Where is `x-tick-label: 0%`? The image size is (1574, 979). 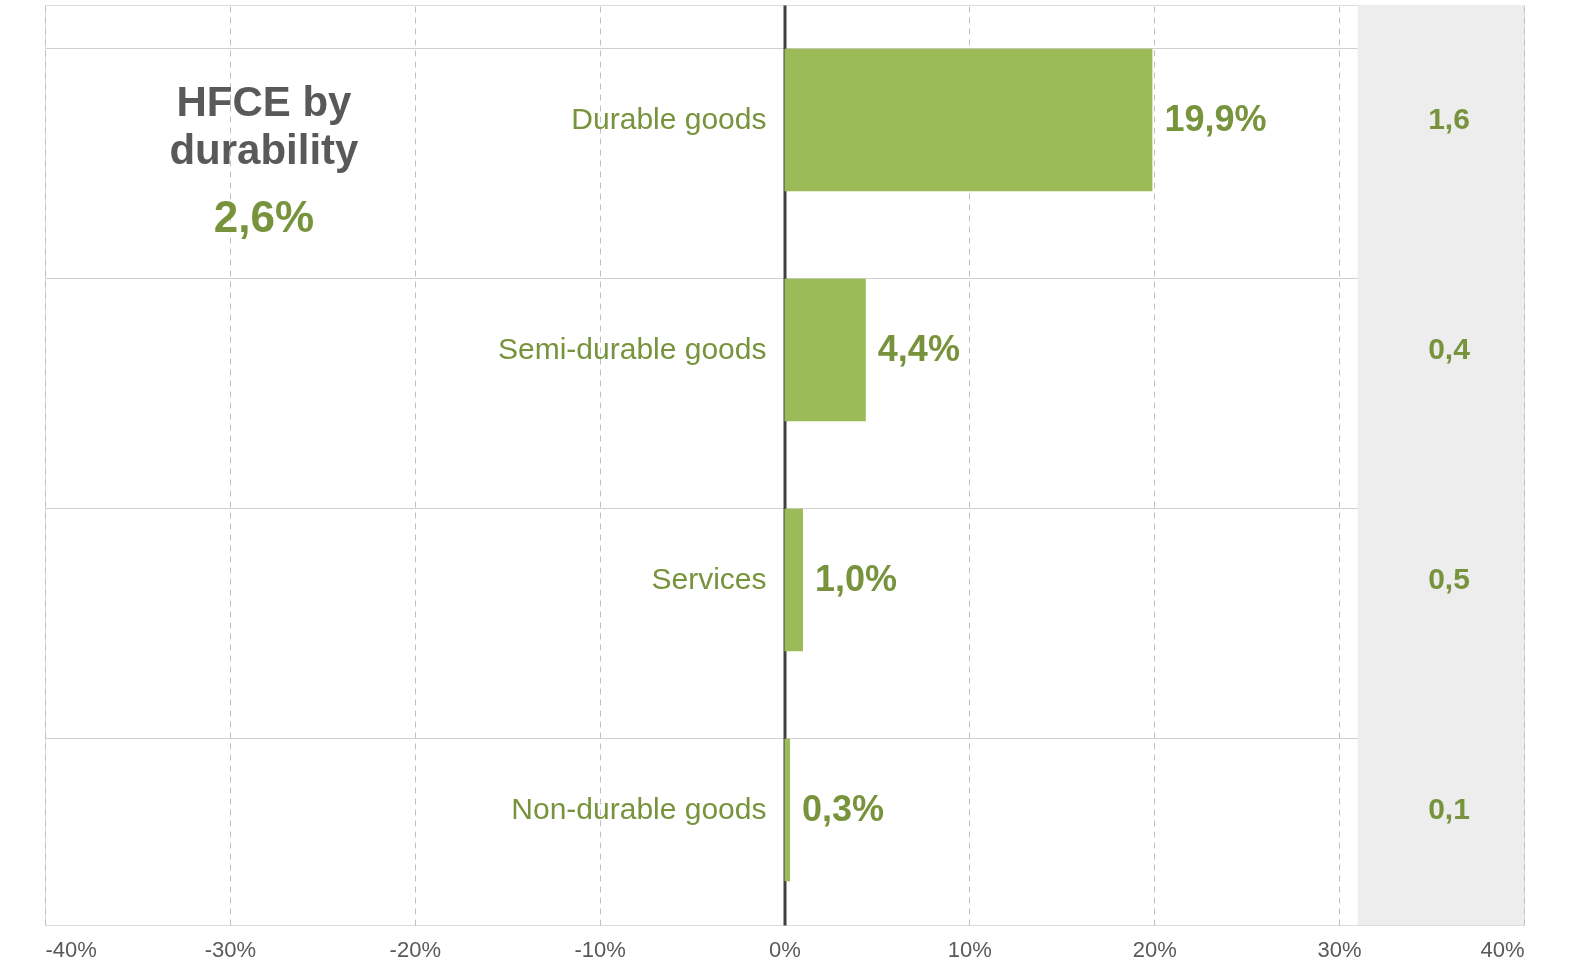 x-tick-label: 0% is located at coordinates (785, 949).